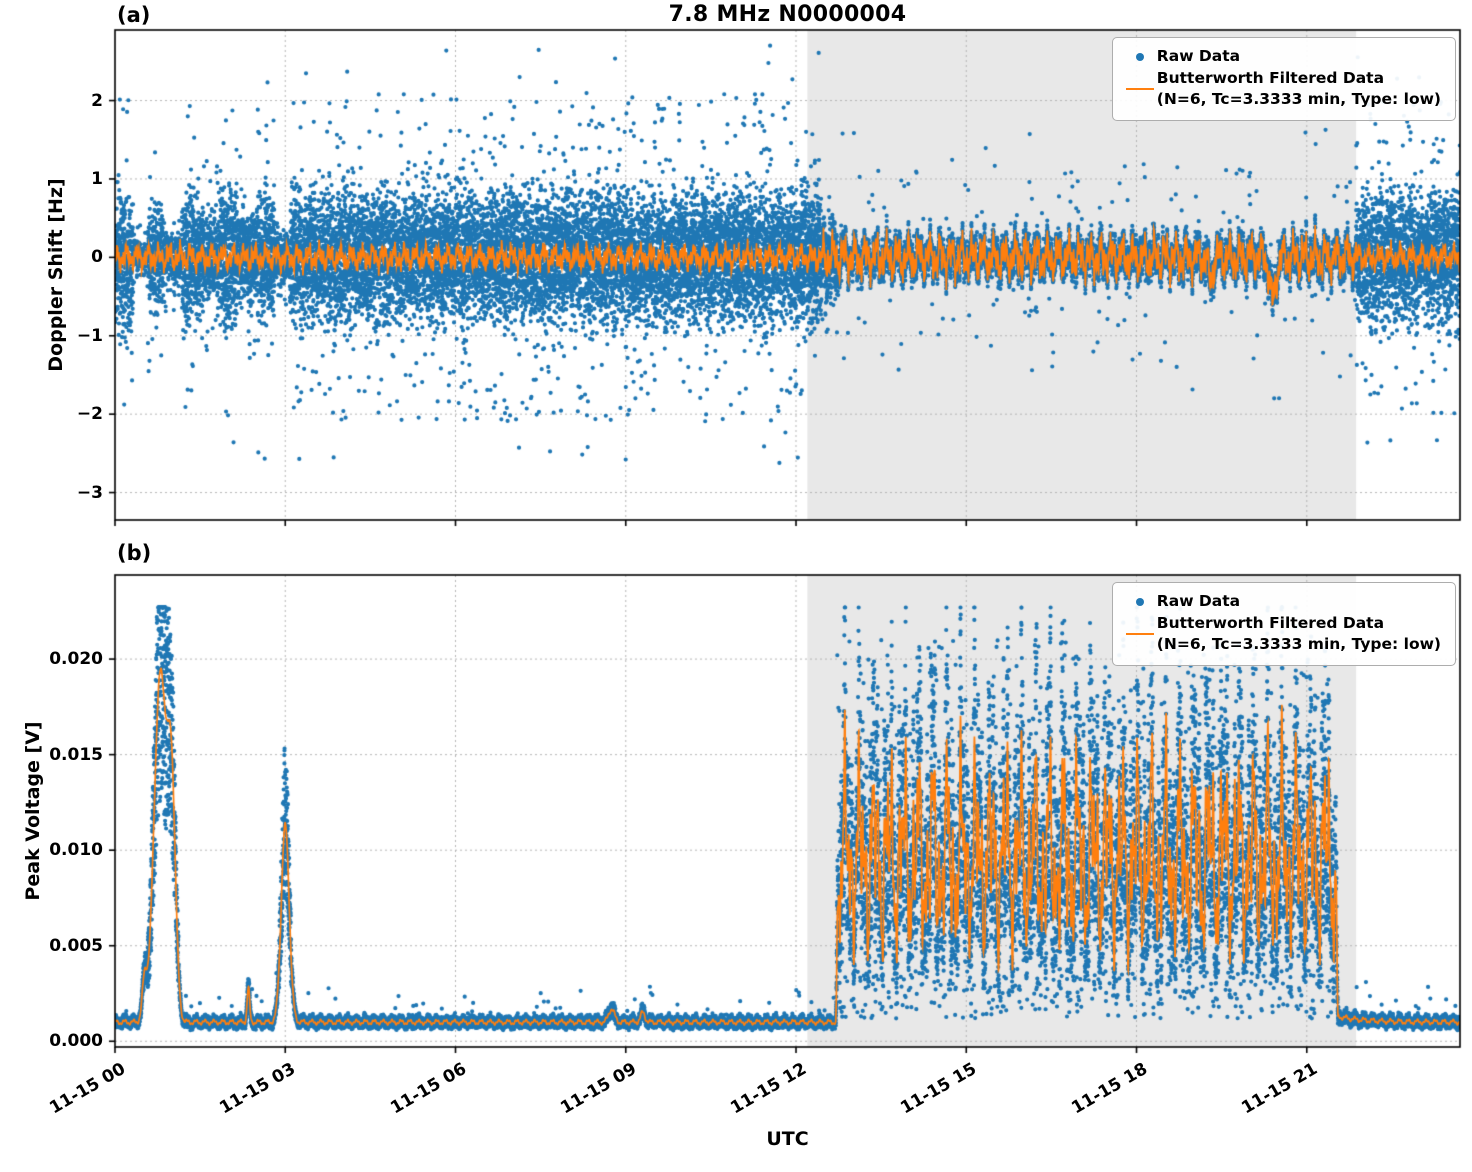 Image resolution: width=1472 pixels, height=1172 pixels. Describe the element at coordinates (89, 492) in the screenshot. I see `y-tick-label-a: −3` at that location.